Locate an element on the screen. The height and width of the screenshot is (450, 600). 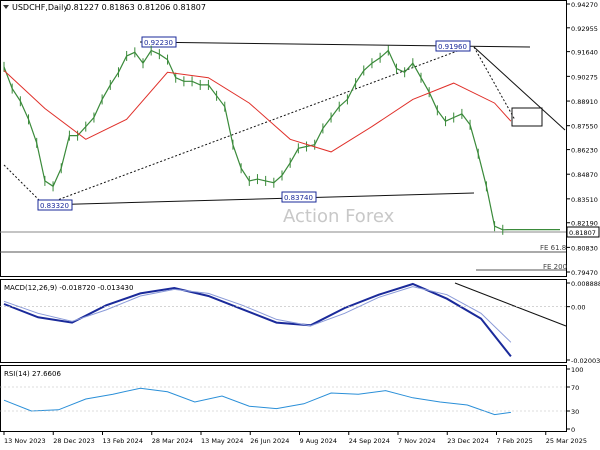
price-tick-label: 0.83510 is located at coordinates (584, 200).